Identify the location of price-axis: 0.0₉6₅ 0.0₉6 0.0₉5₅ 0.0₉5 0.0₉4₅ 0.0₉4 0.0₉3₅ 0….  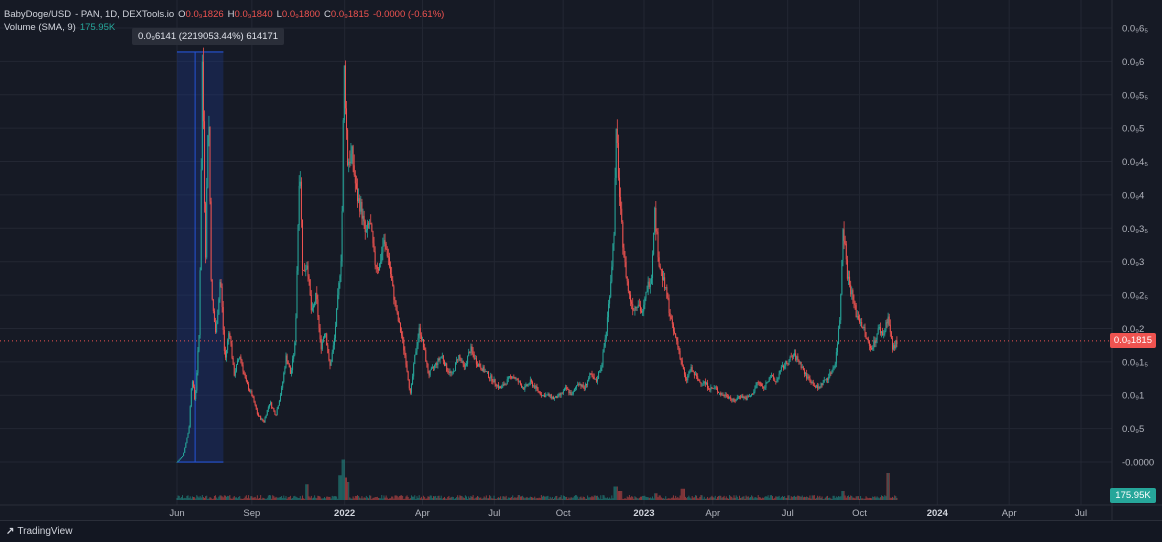
(1138, 246).